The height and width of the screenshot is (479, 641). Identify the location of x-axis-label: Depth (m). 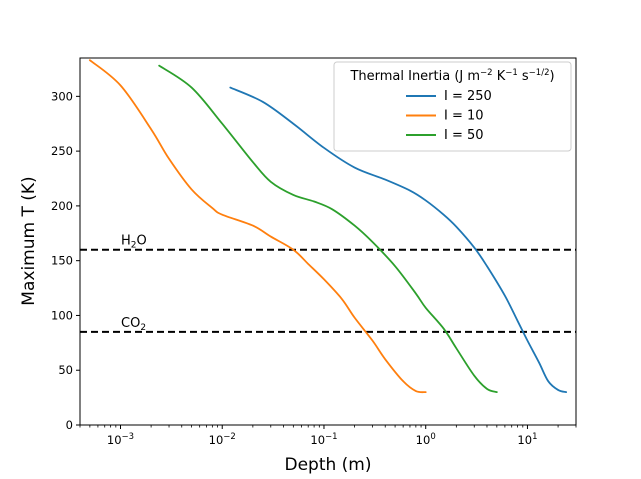
(327, 465).